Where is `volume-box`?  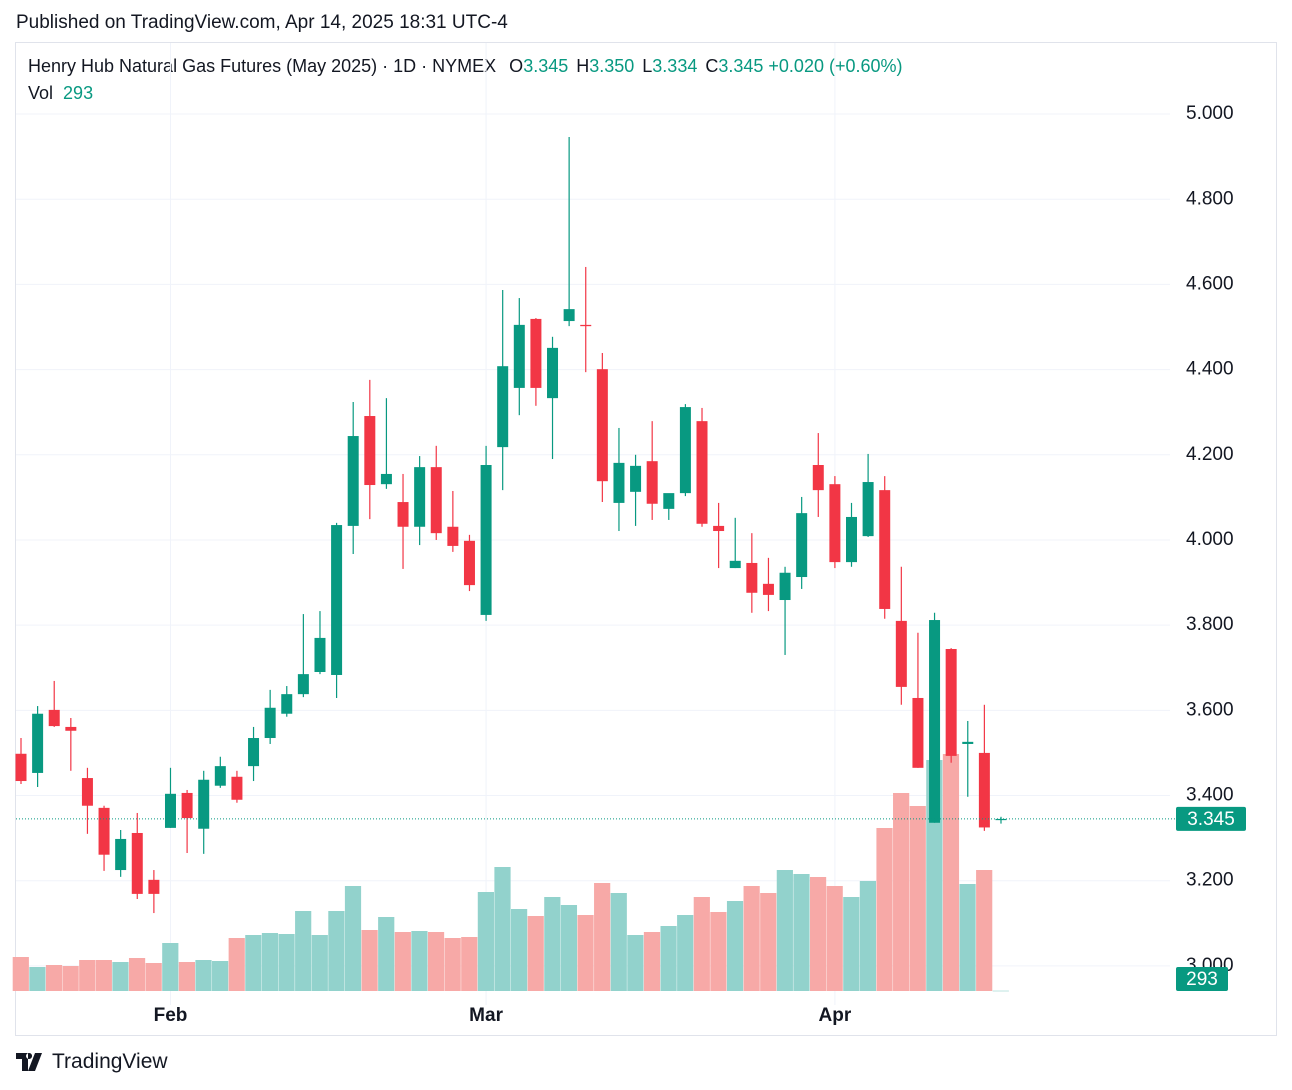 volume-box is located at coordinates (1202, 979).